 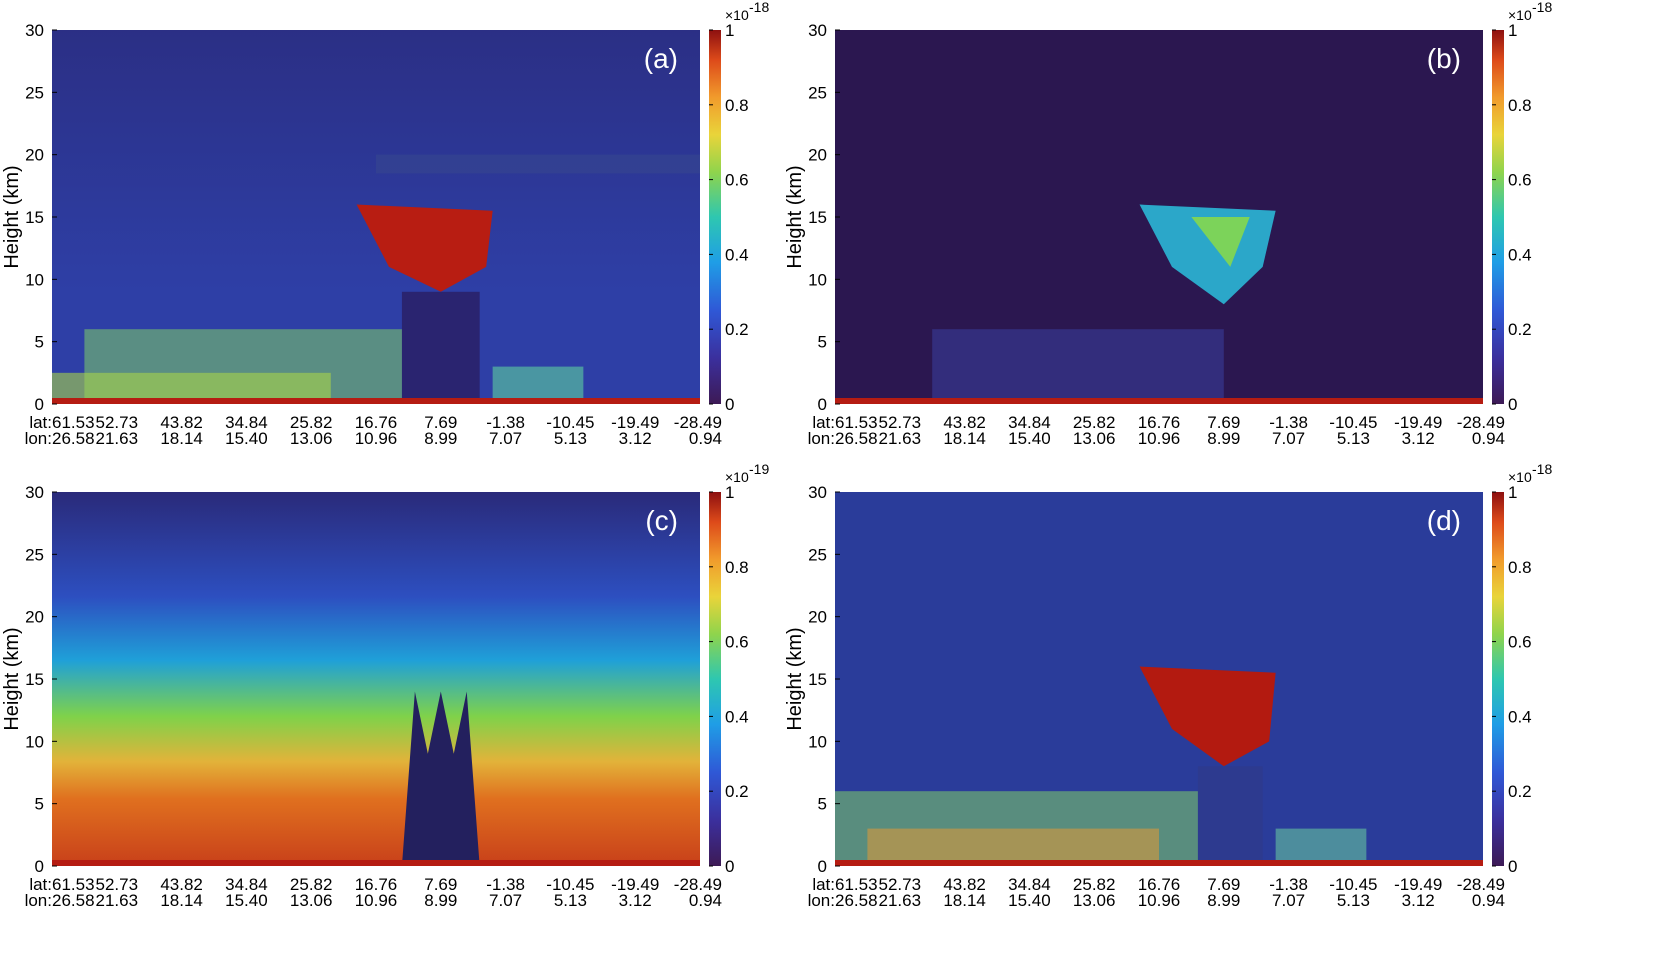 What do you see at coordinates (1207, 716) in the screenshot?
I see `convective-cloud-top` at bounding box center [1207, 716].